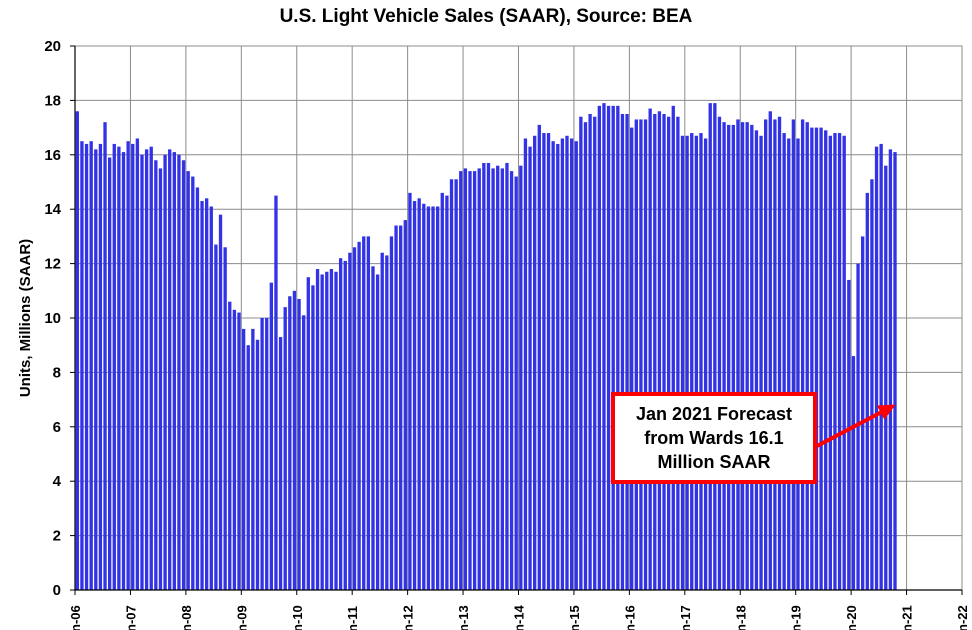 This screenshot has width=972, height=630. Describe the element at coordinates (740, 617) in the screenshot. I see `x-tick-label: n-18` at that location.